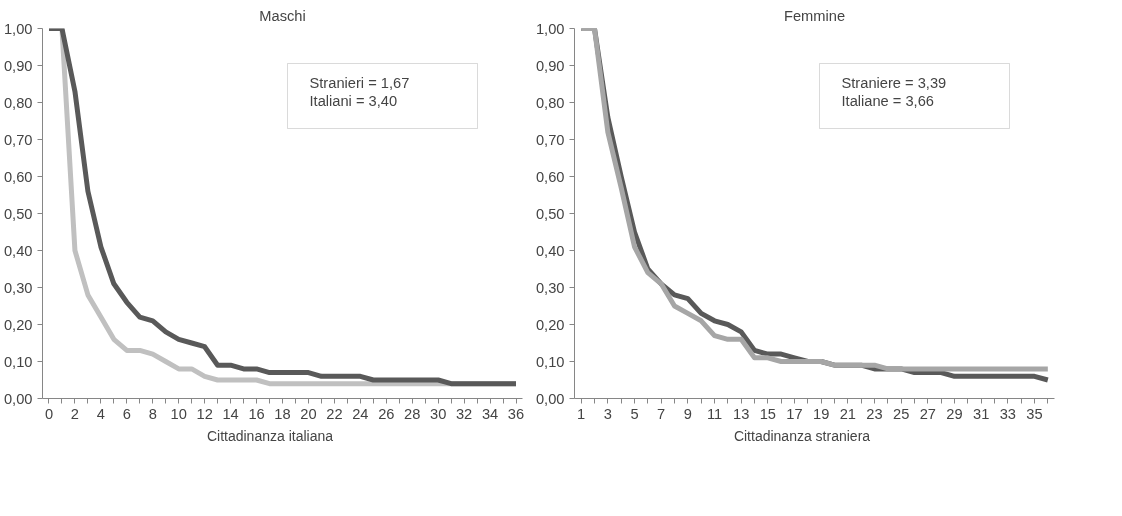  Describe the element at coordinates (1007, 413) in the screenshot. I see `x-tick-label: 33` at that location.